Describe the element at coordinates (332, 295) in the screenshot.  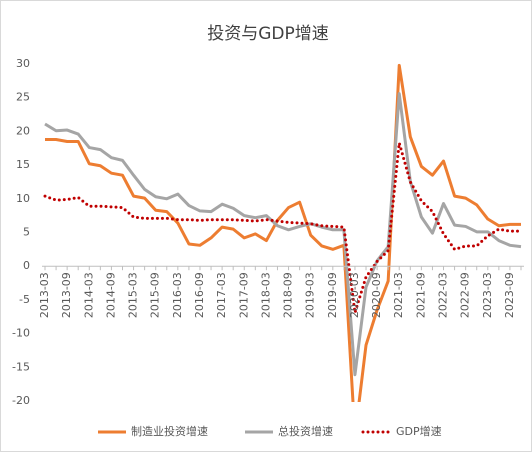
I see `x-tick-label: 2019-09` at that location.